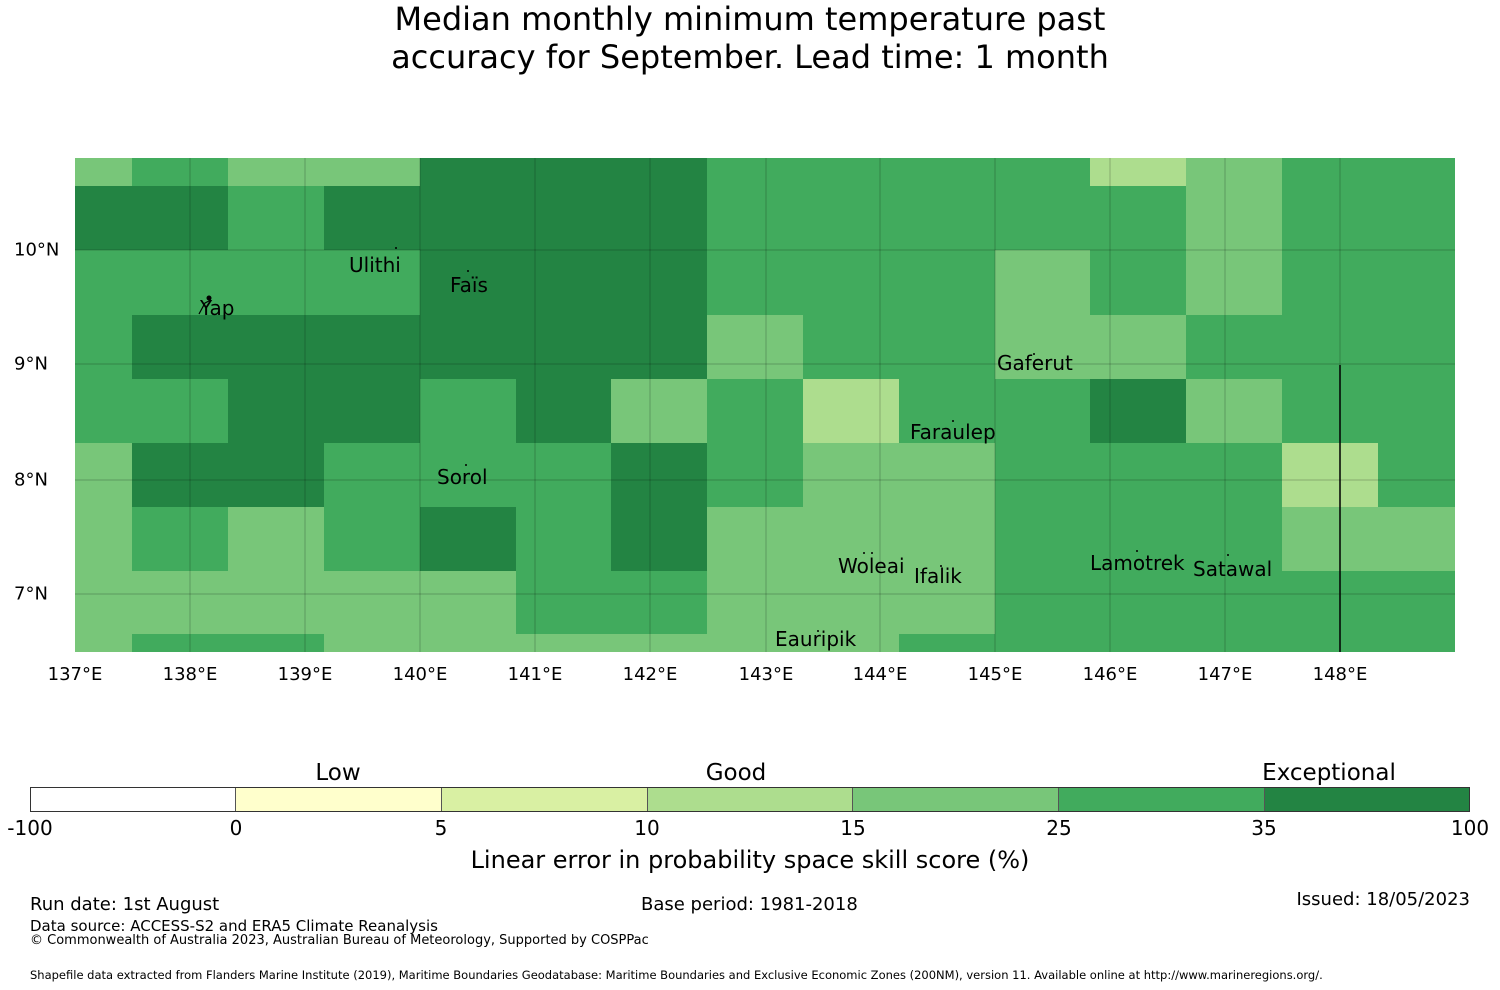 The width and height of the screenshot is (1500, 990). What do you see at coordinates (420, 674) in the screenshot?
I see `x-tick-140: 140°E` at bounding box center [420, 674].